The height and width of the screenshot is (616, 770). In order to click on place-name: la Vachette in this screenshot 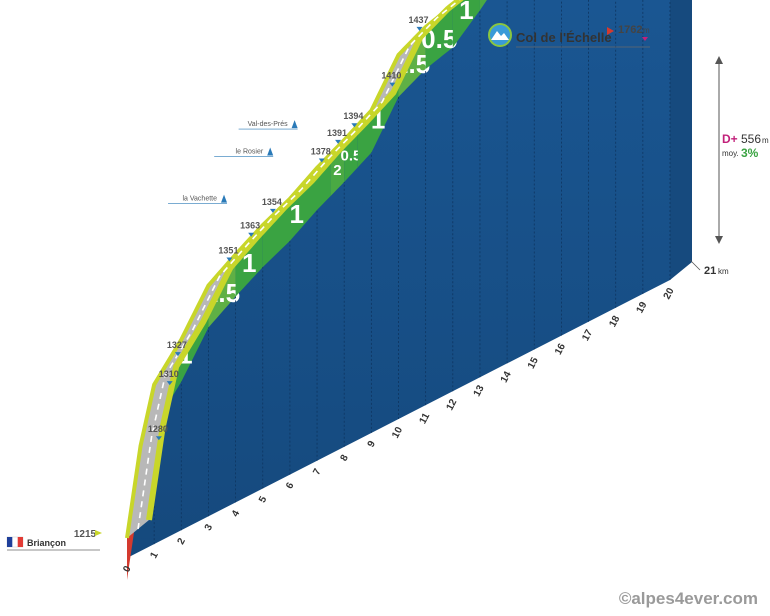, I will do `click(200, 199)`.